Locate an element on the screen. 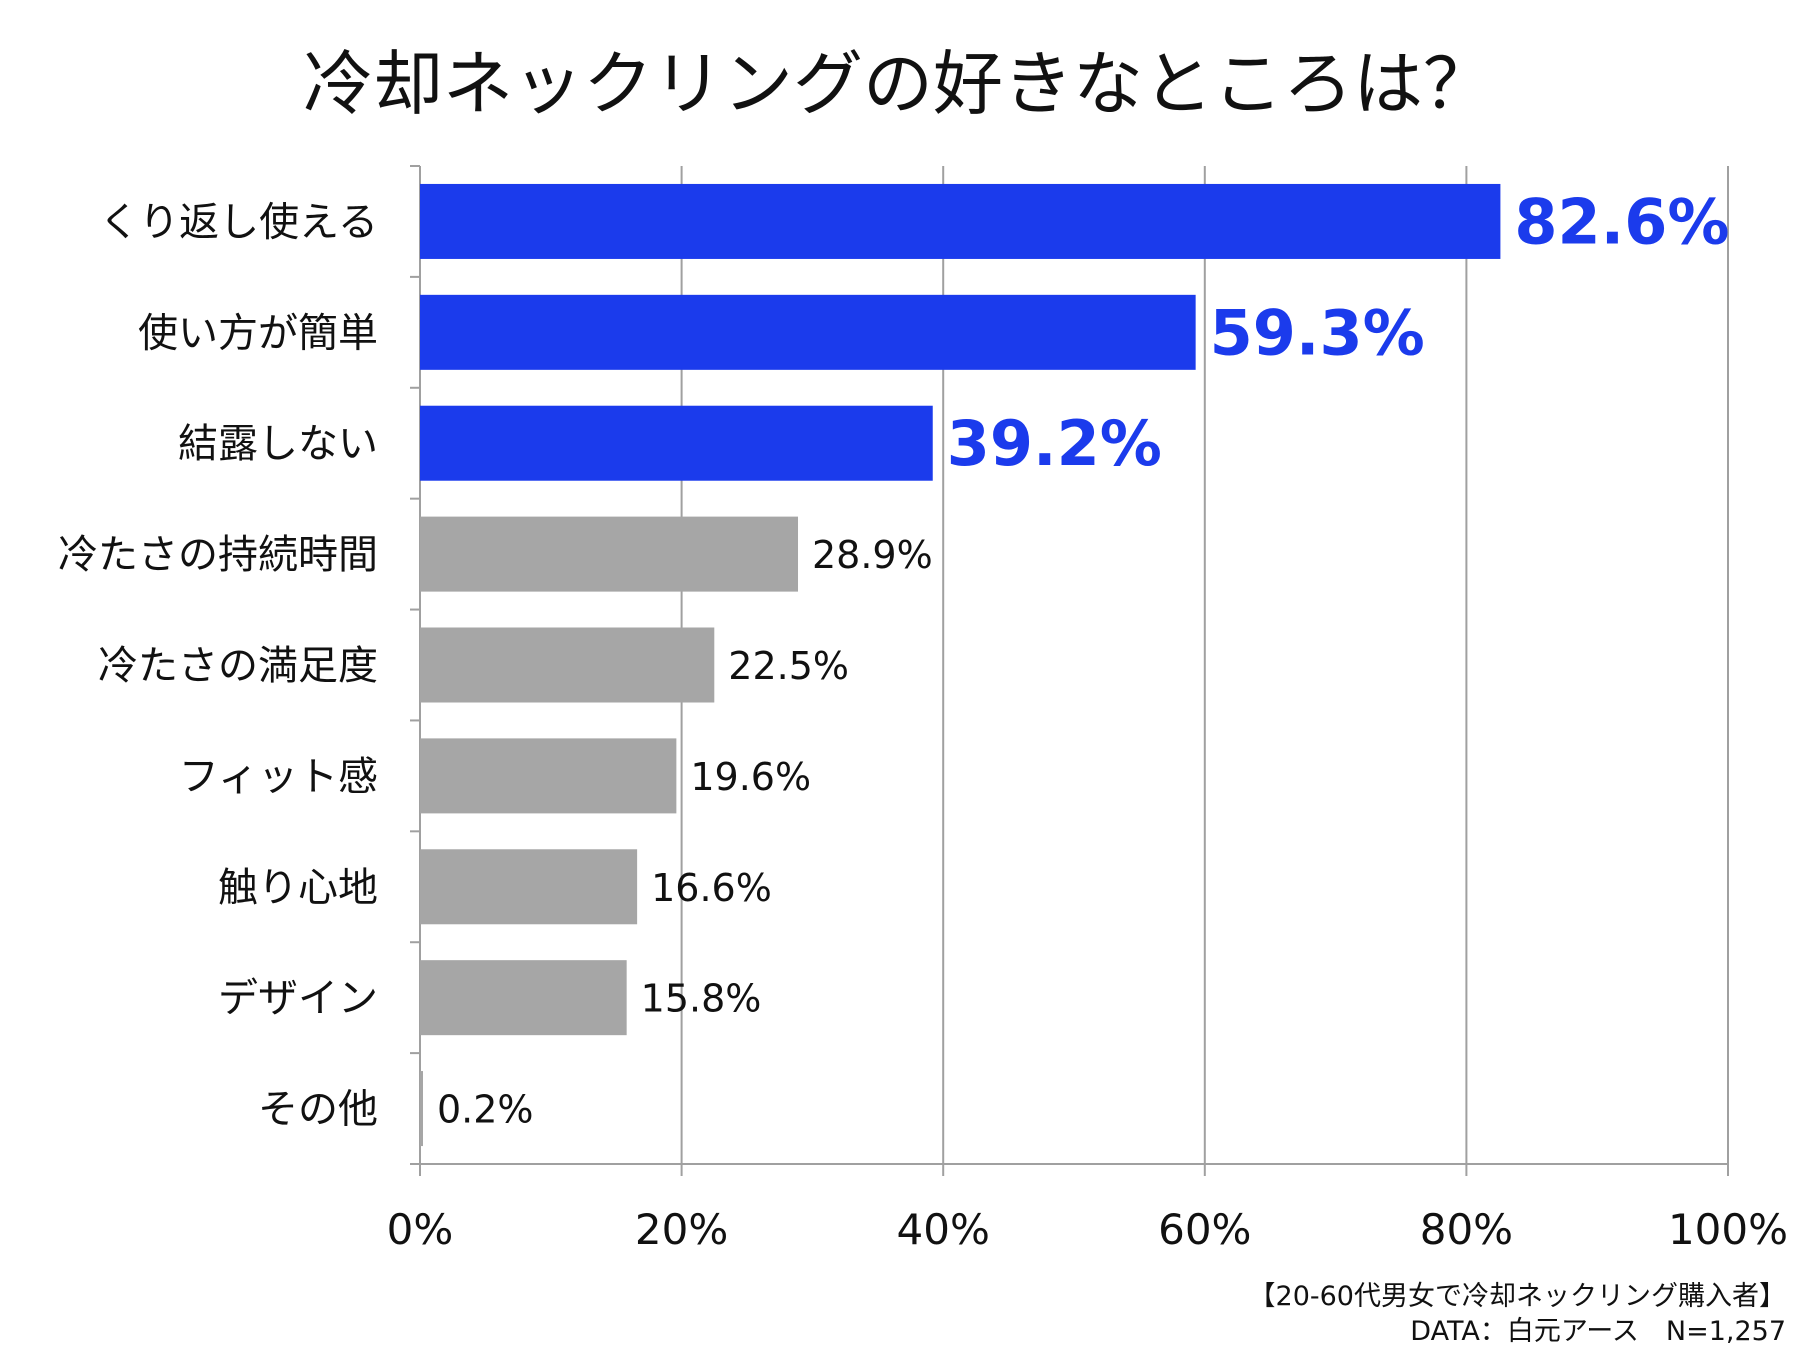 This screenshot has width=1796, height=1350. value-label: 59.3% is located at coordinates (1317, 332).